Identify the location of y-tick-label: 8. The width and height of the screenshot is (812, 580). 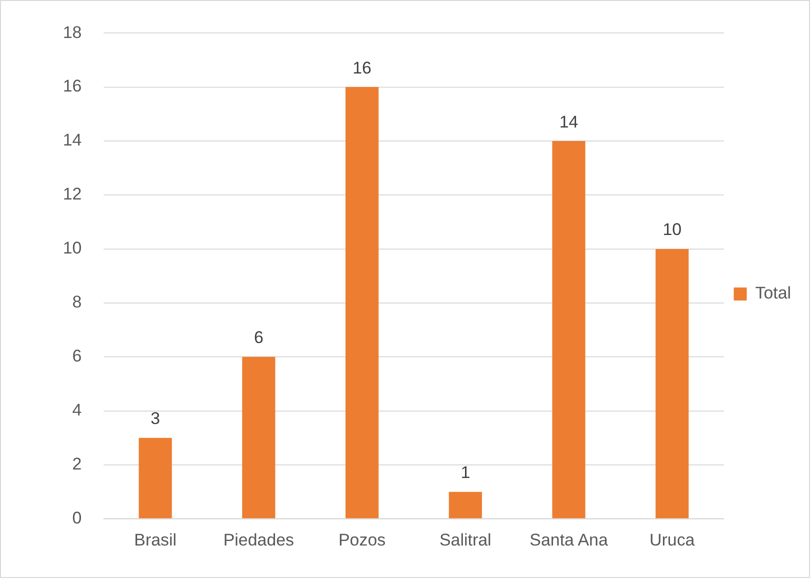
(77, 302).